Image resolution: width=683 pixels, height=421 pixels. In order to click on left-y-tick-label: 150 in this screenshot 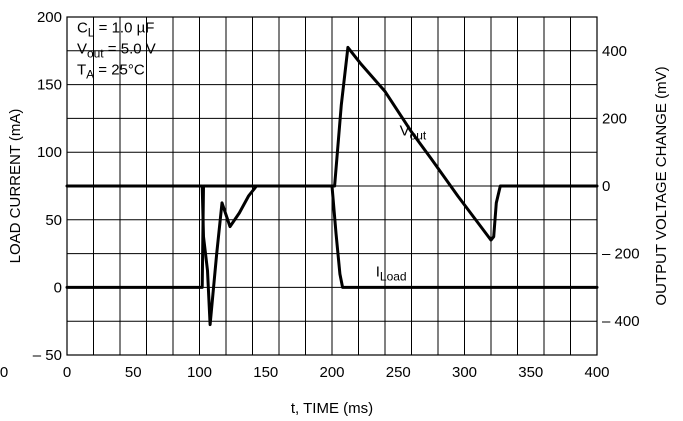, I will do `click(49, 85)`.